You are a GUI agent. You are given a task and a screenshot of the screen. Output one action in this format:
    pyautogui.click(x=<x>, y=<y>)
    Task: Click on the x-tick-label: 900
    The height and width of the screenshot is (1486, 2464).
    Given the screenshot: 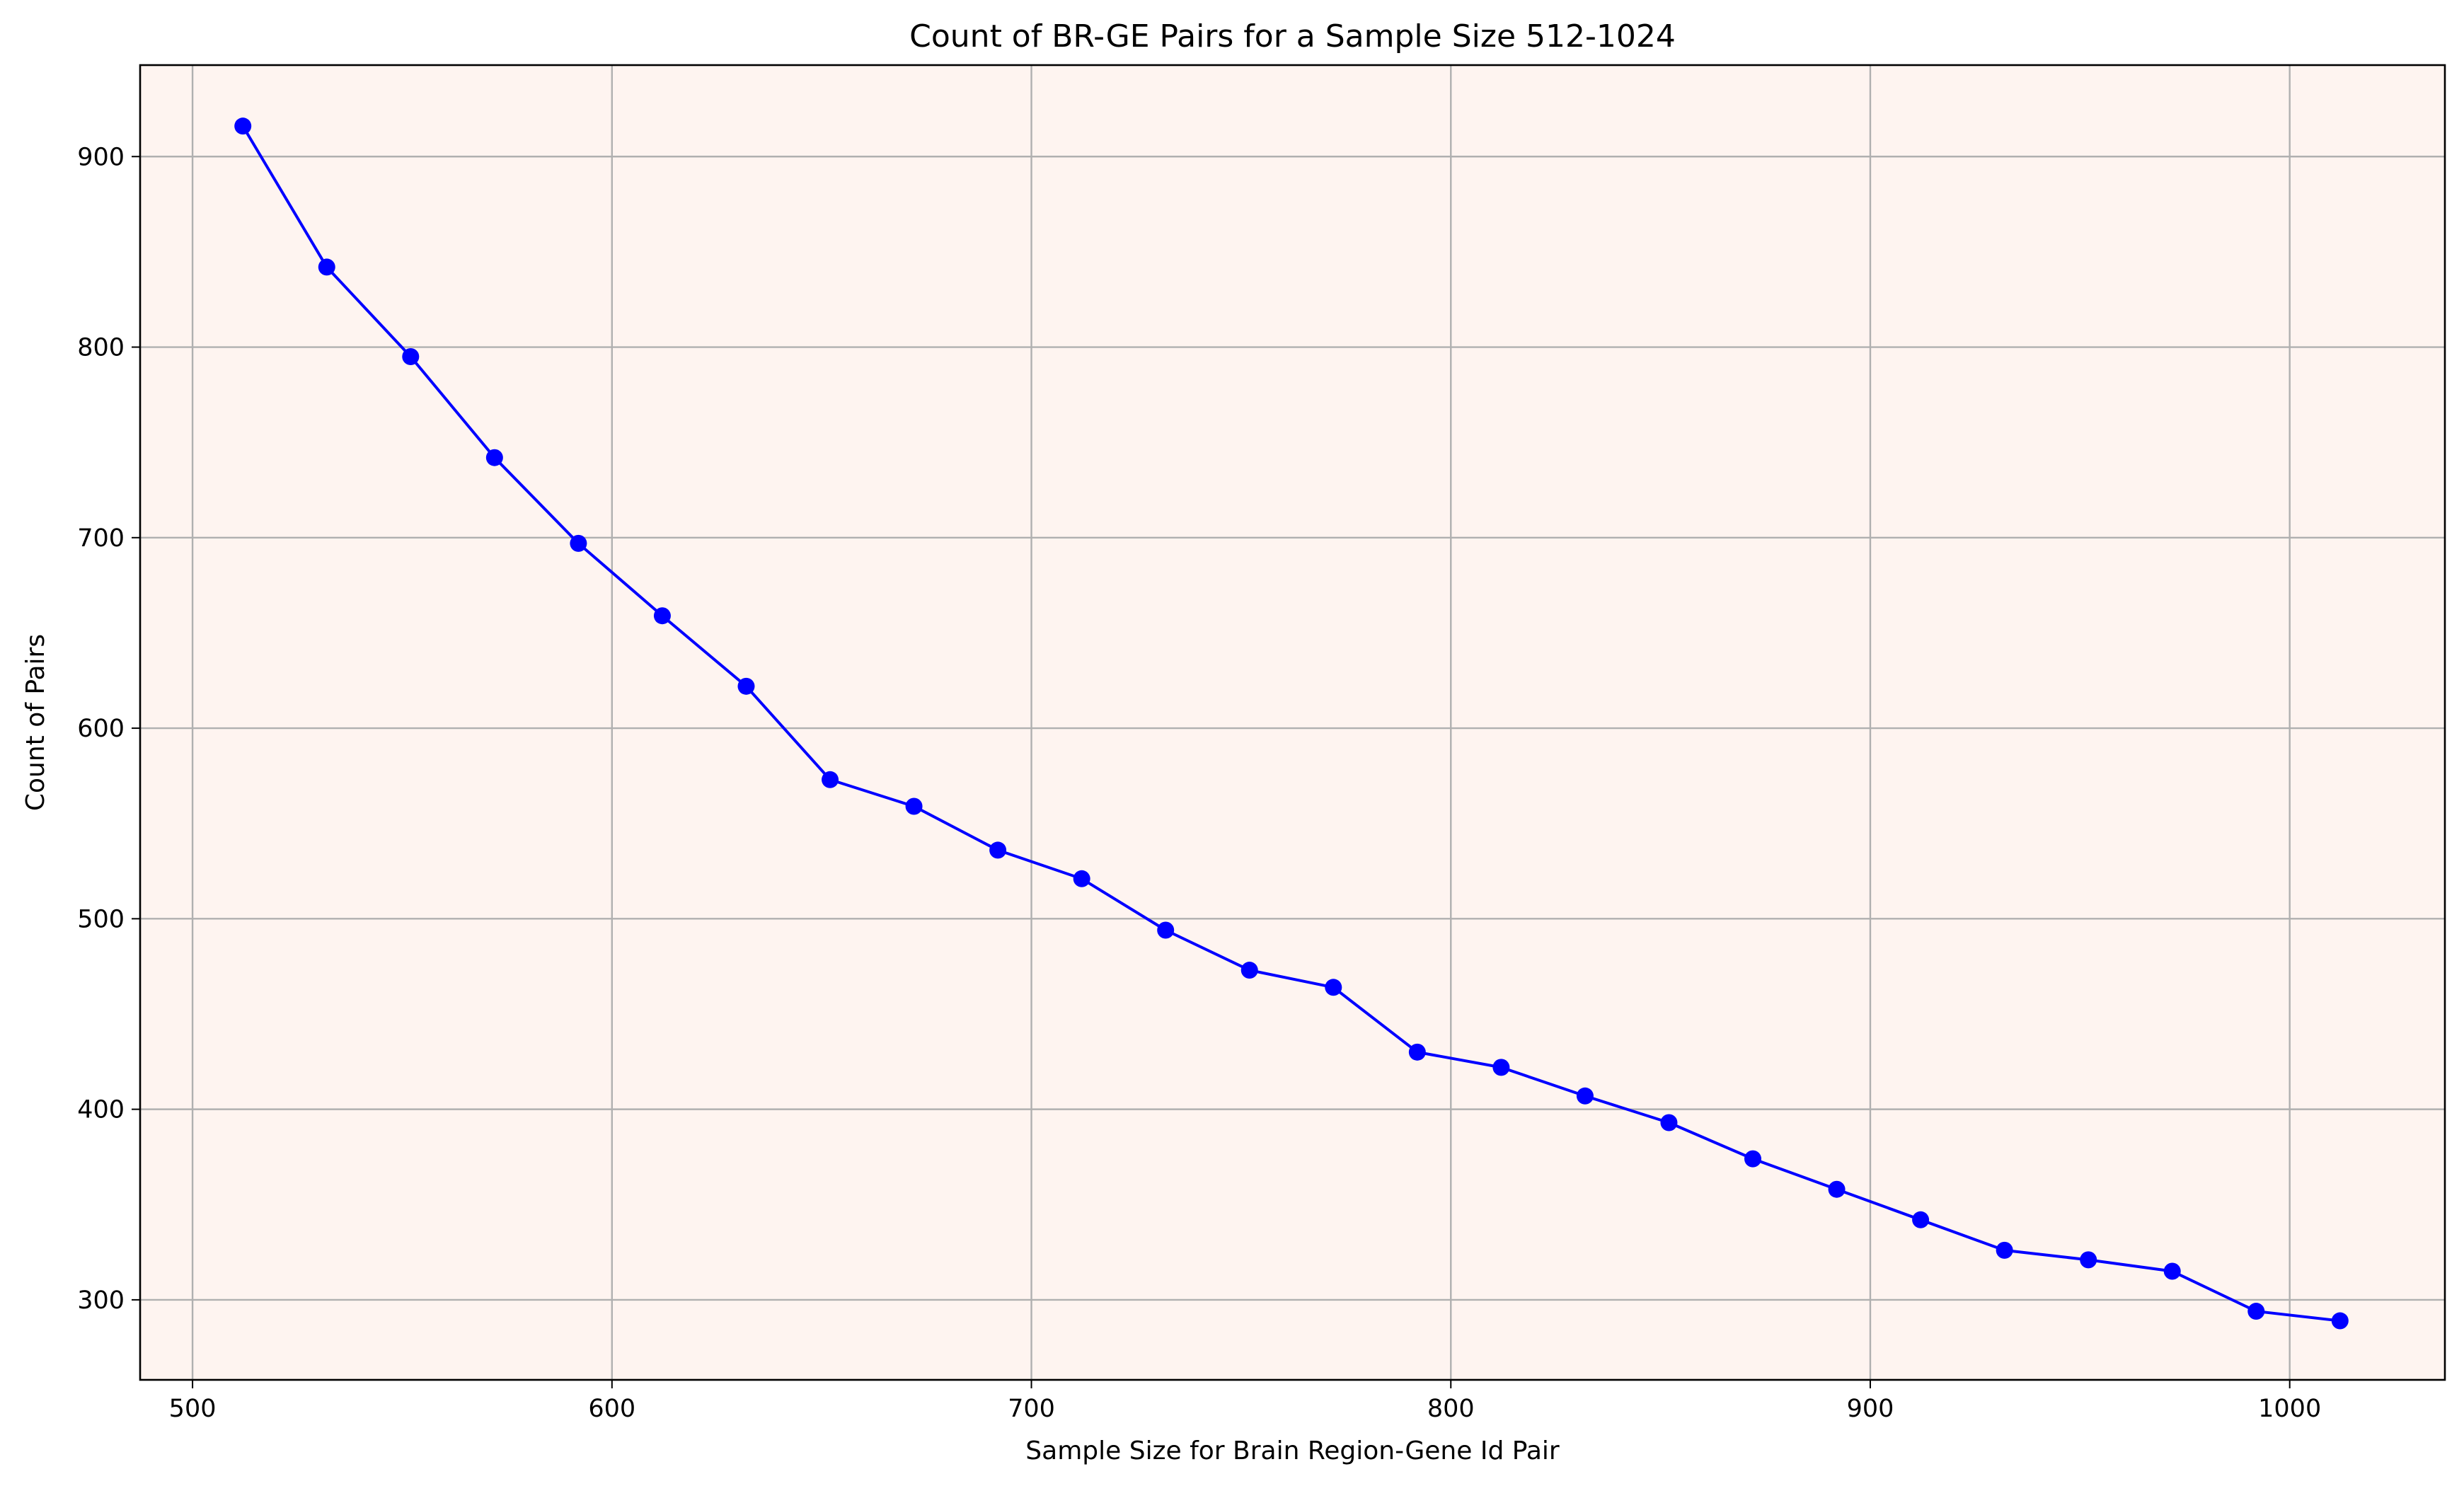 What is the action you would take?
    pyautogui.click(x=1870, y=1409)
    